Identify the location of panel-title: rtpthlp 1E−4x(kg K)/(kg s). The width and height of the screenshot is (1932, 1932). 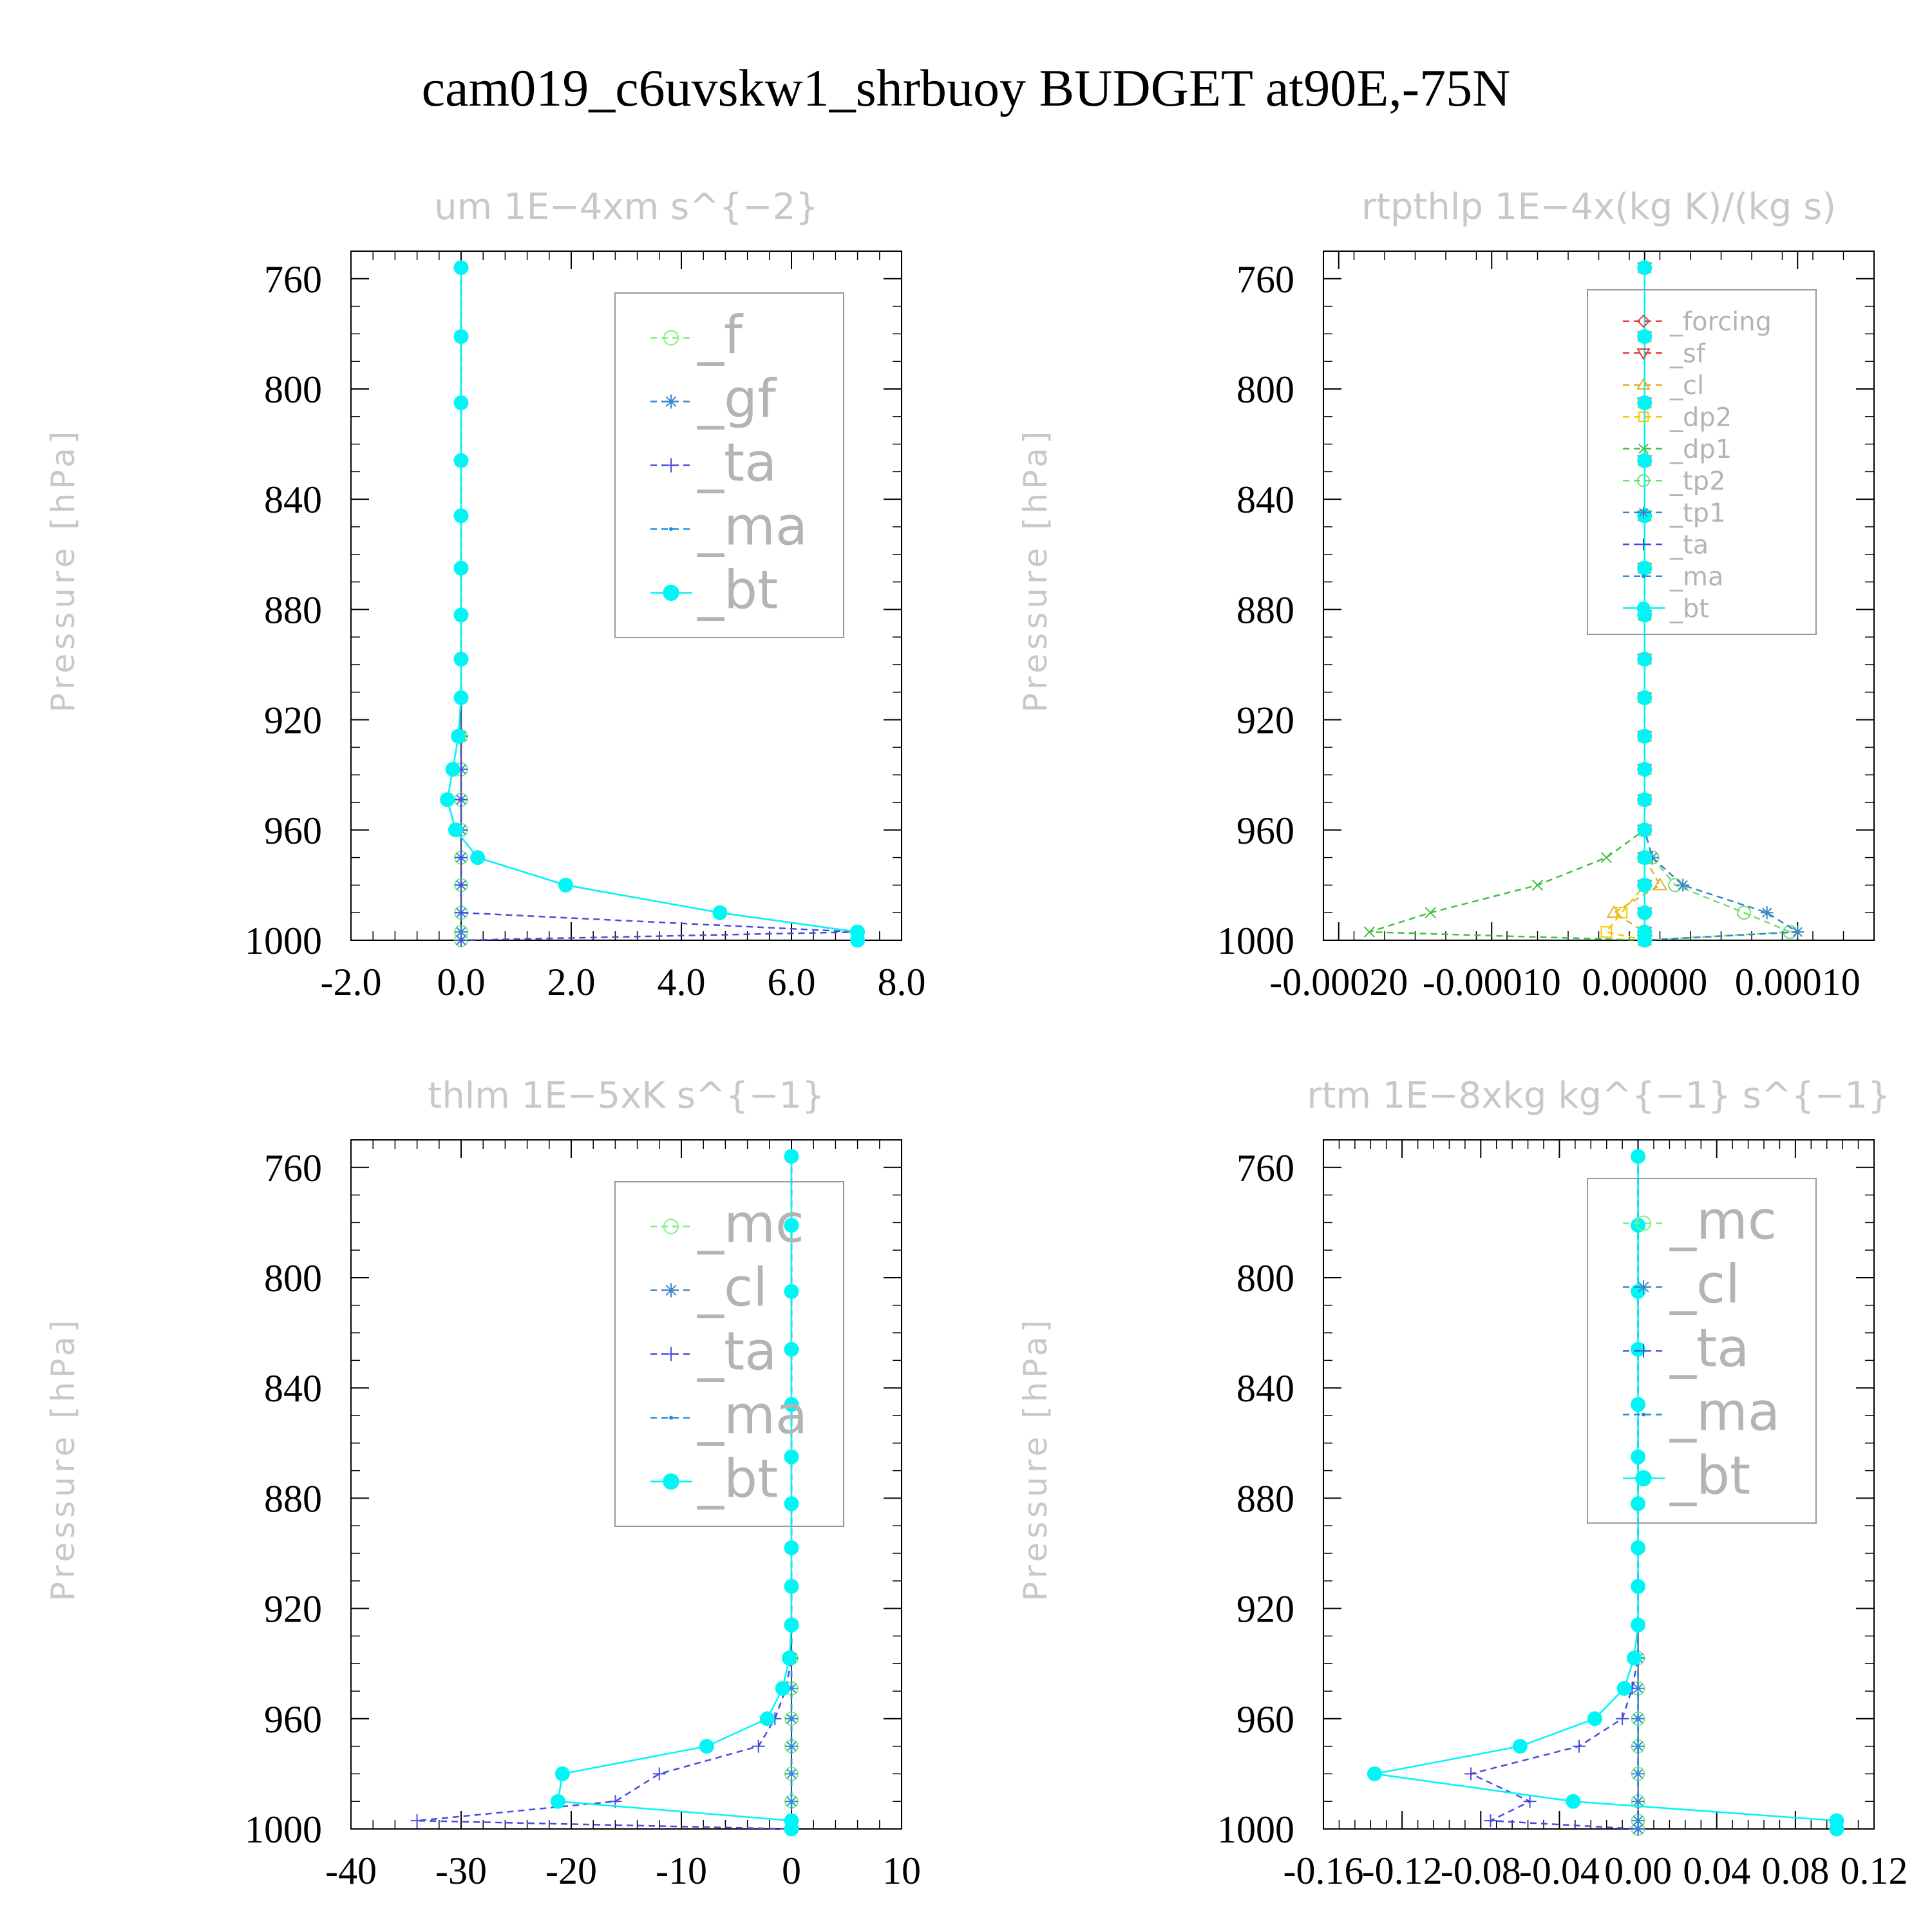
(1599, 207).